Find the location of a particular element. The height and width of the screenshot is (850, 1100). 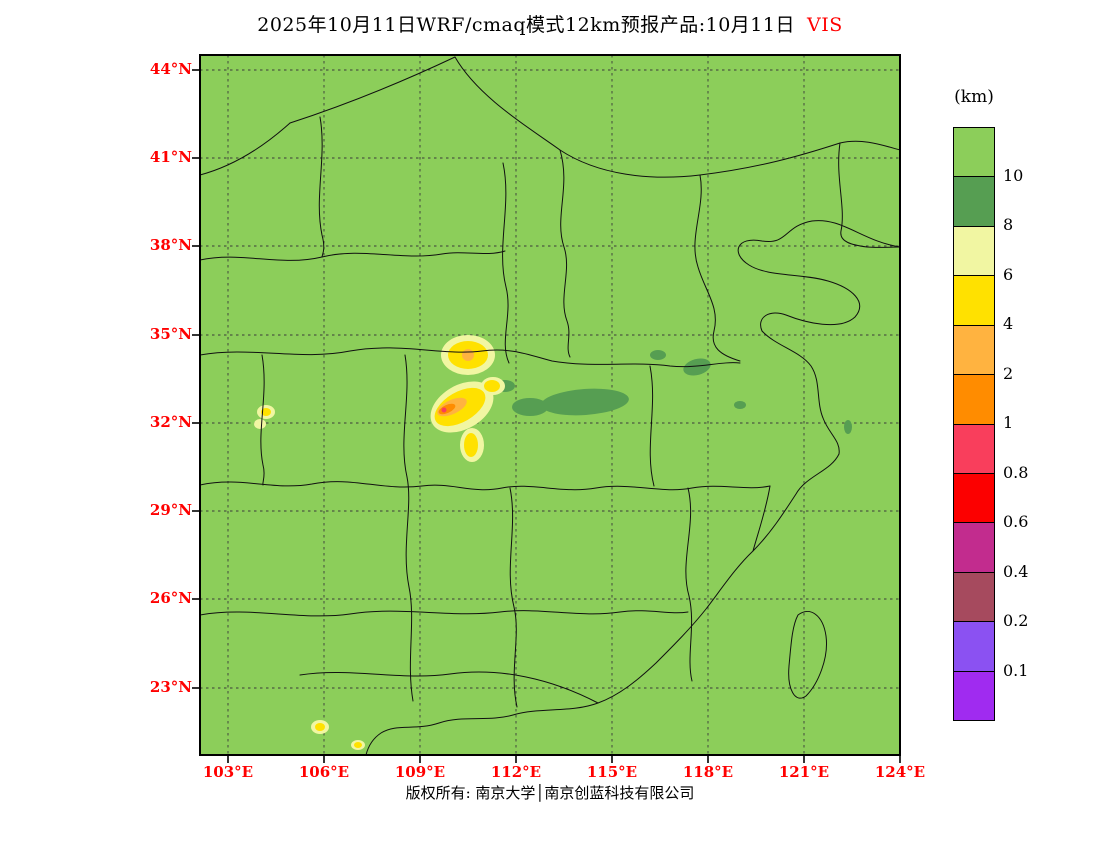

colorbar-tick-4: 4 is located at coordinates (1008, 323).